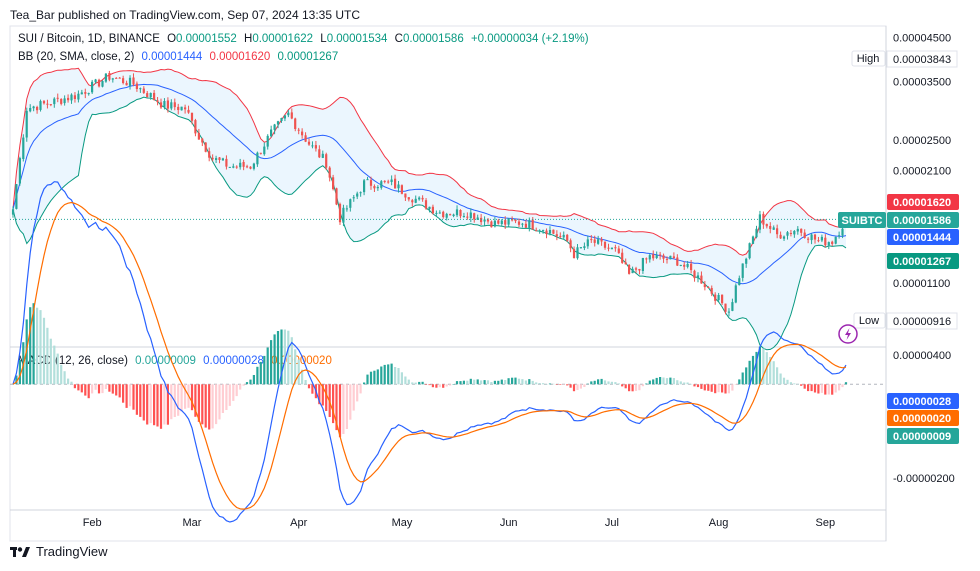 Image resolution: width=980 pixels, height=571 pixels. Describe the element at coordinates (509, 523) in the screenshot. I see `time-axis-label: Jun` at that location.